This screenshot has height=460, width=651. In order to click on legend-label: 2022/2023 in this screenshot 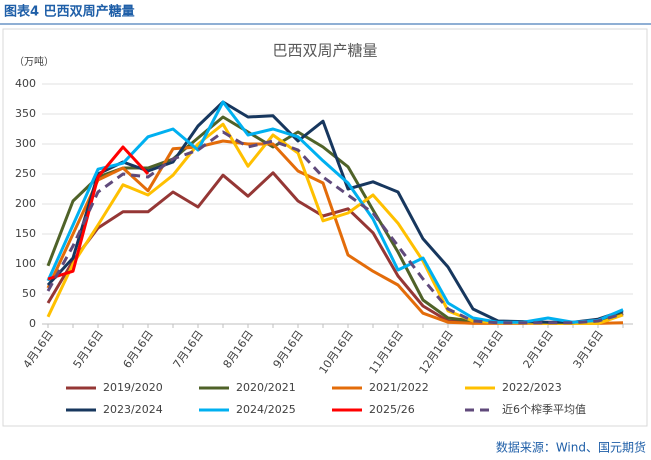, I will do `click(532, 387)`.